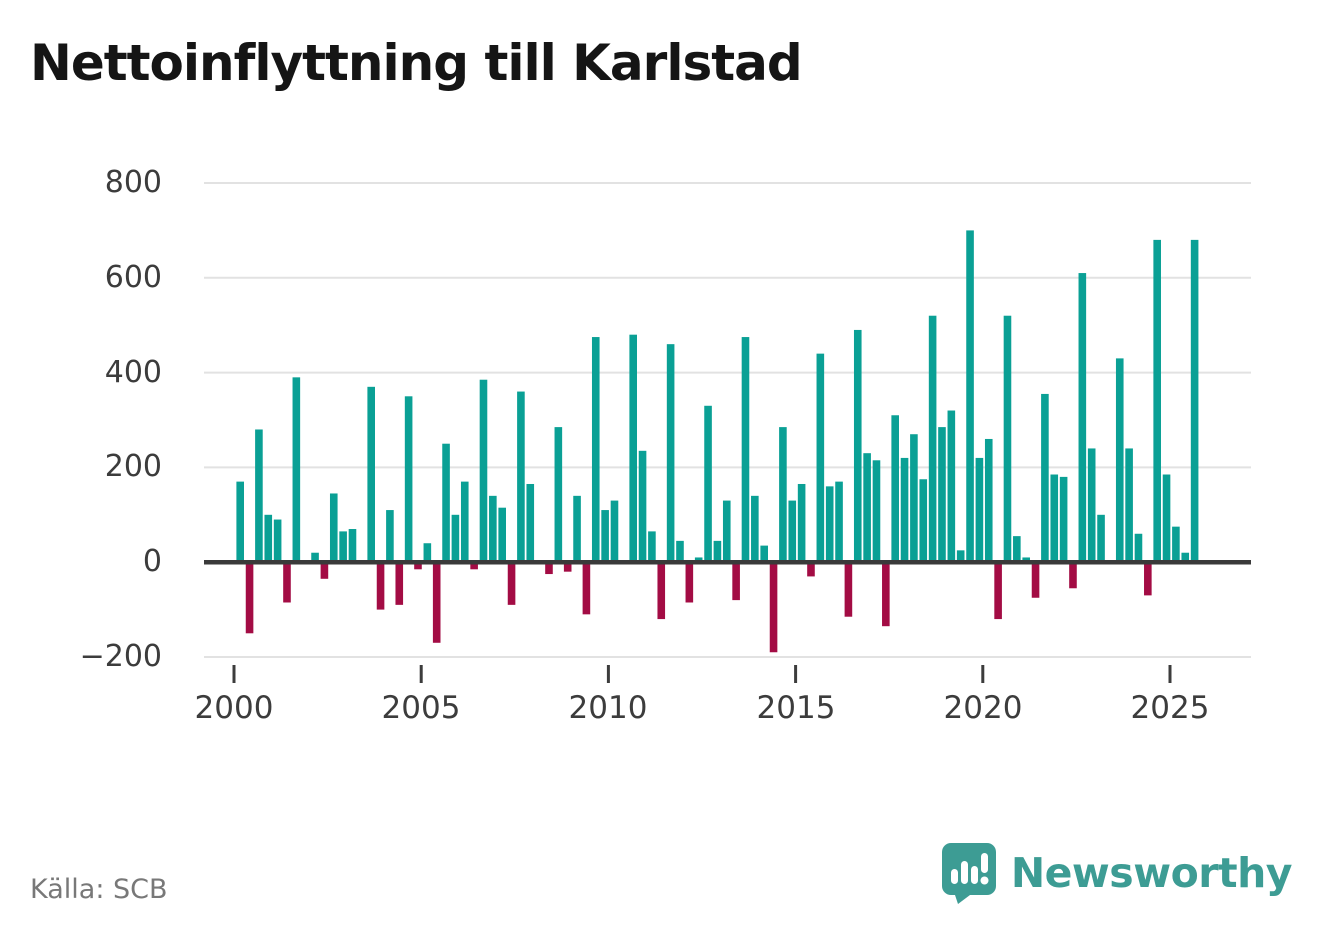 This screenshot has width=1322, height=939. Describe the element at coordinates (558, 495) in the screenshot. I see `bar-2008Q3` at that location.